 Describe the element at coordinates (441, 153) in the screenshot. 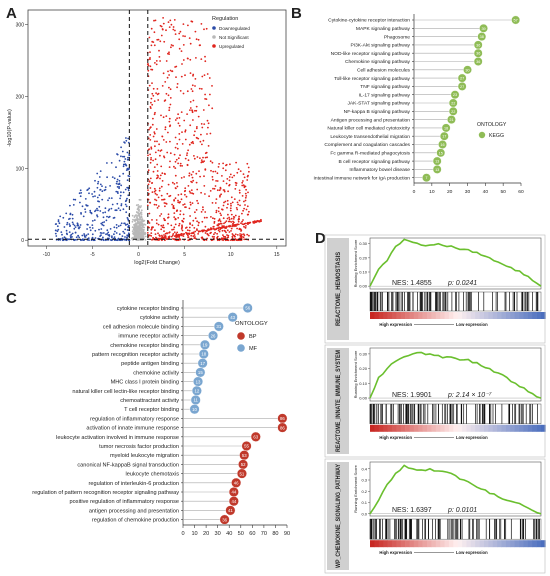

I see `kegg-dot-value-label: 15` at that location.